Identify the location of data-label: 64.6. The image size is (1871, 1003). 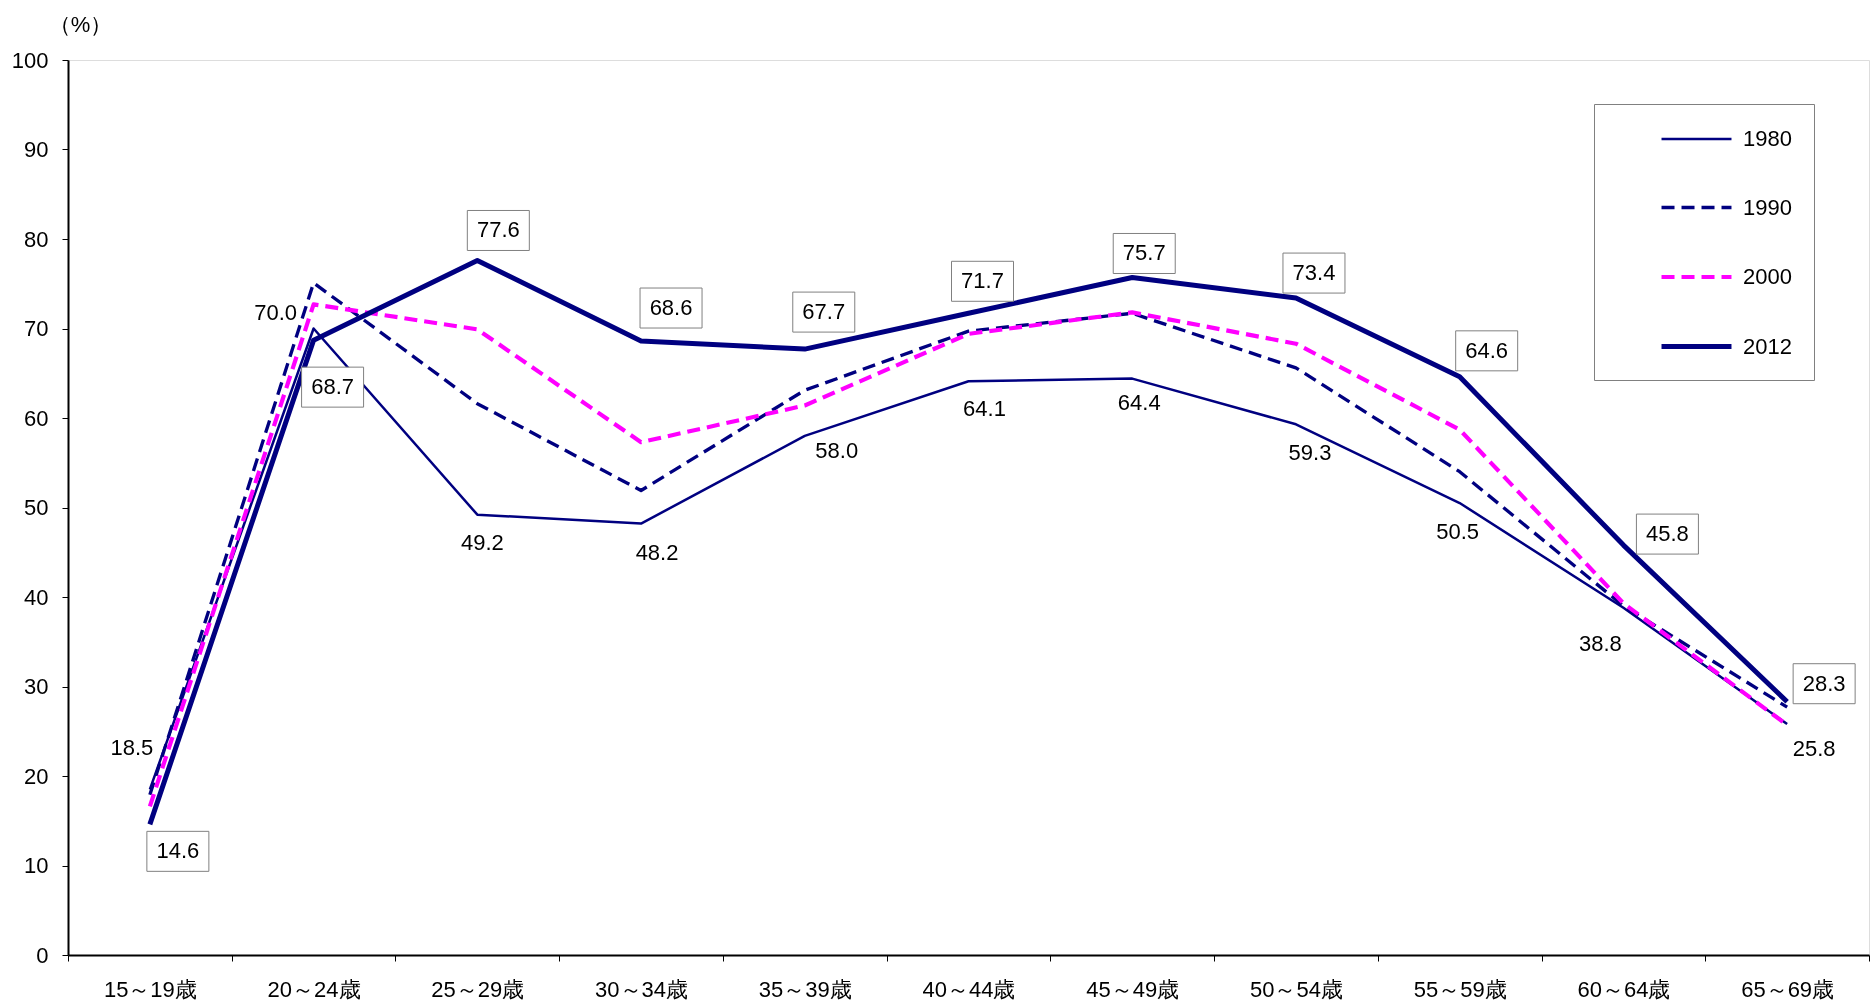
(1487, 350).